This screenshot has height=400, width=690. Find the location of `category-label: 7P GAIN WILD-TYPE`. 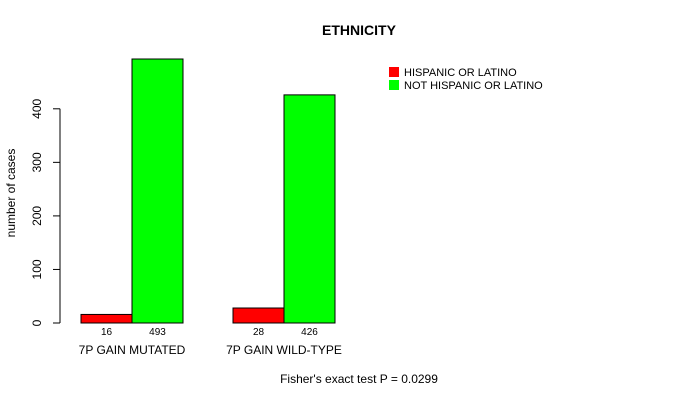

category-label: 7P GAIN WILD-TYPE is located at coordinates (284, 350).